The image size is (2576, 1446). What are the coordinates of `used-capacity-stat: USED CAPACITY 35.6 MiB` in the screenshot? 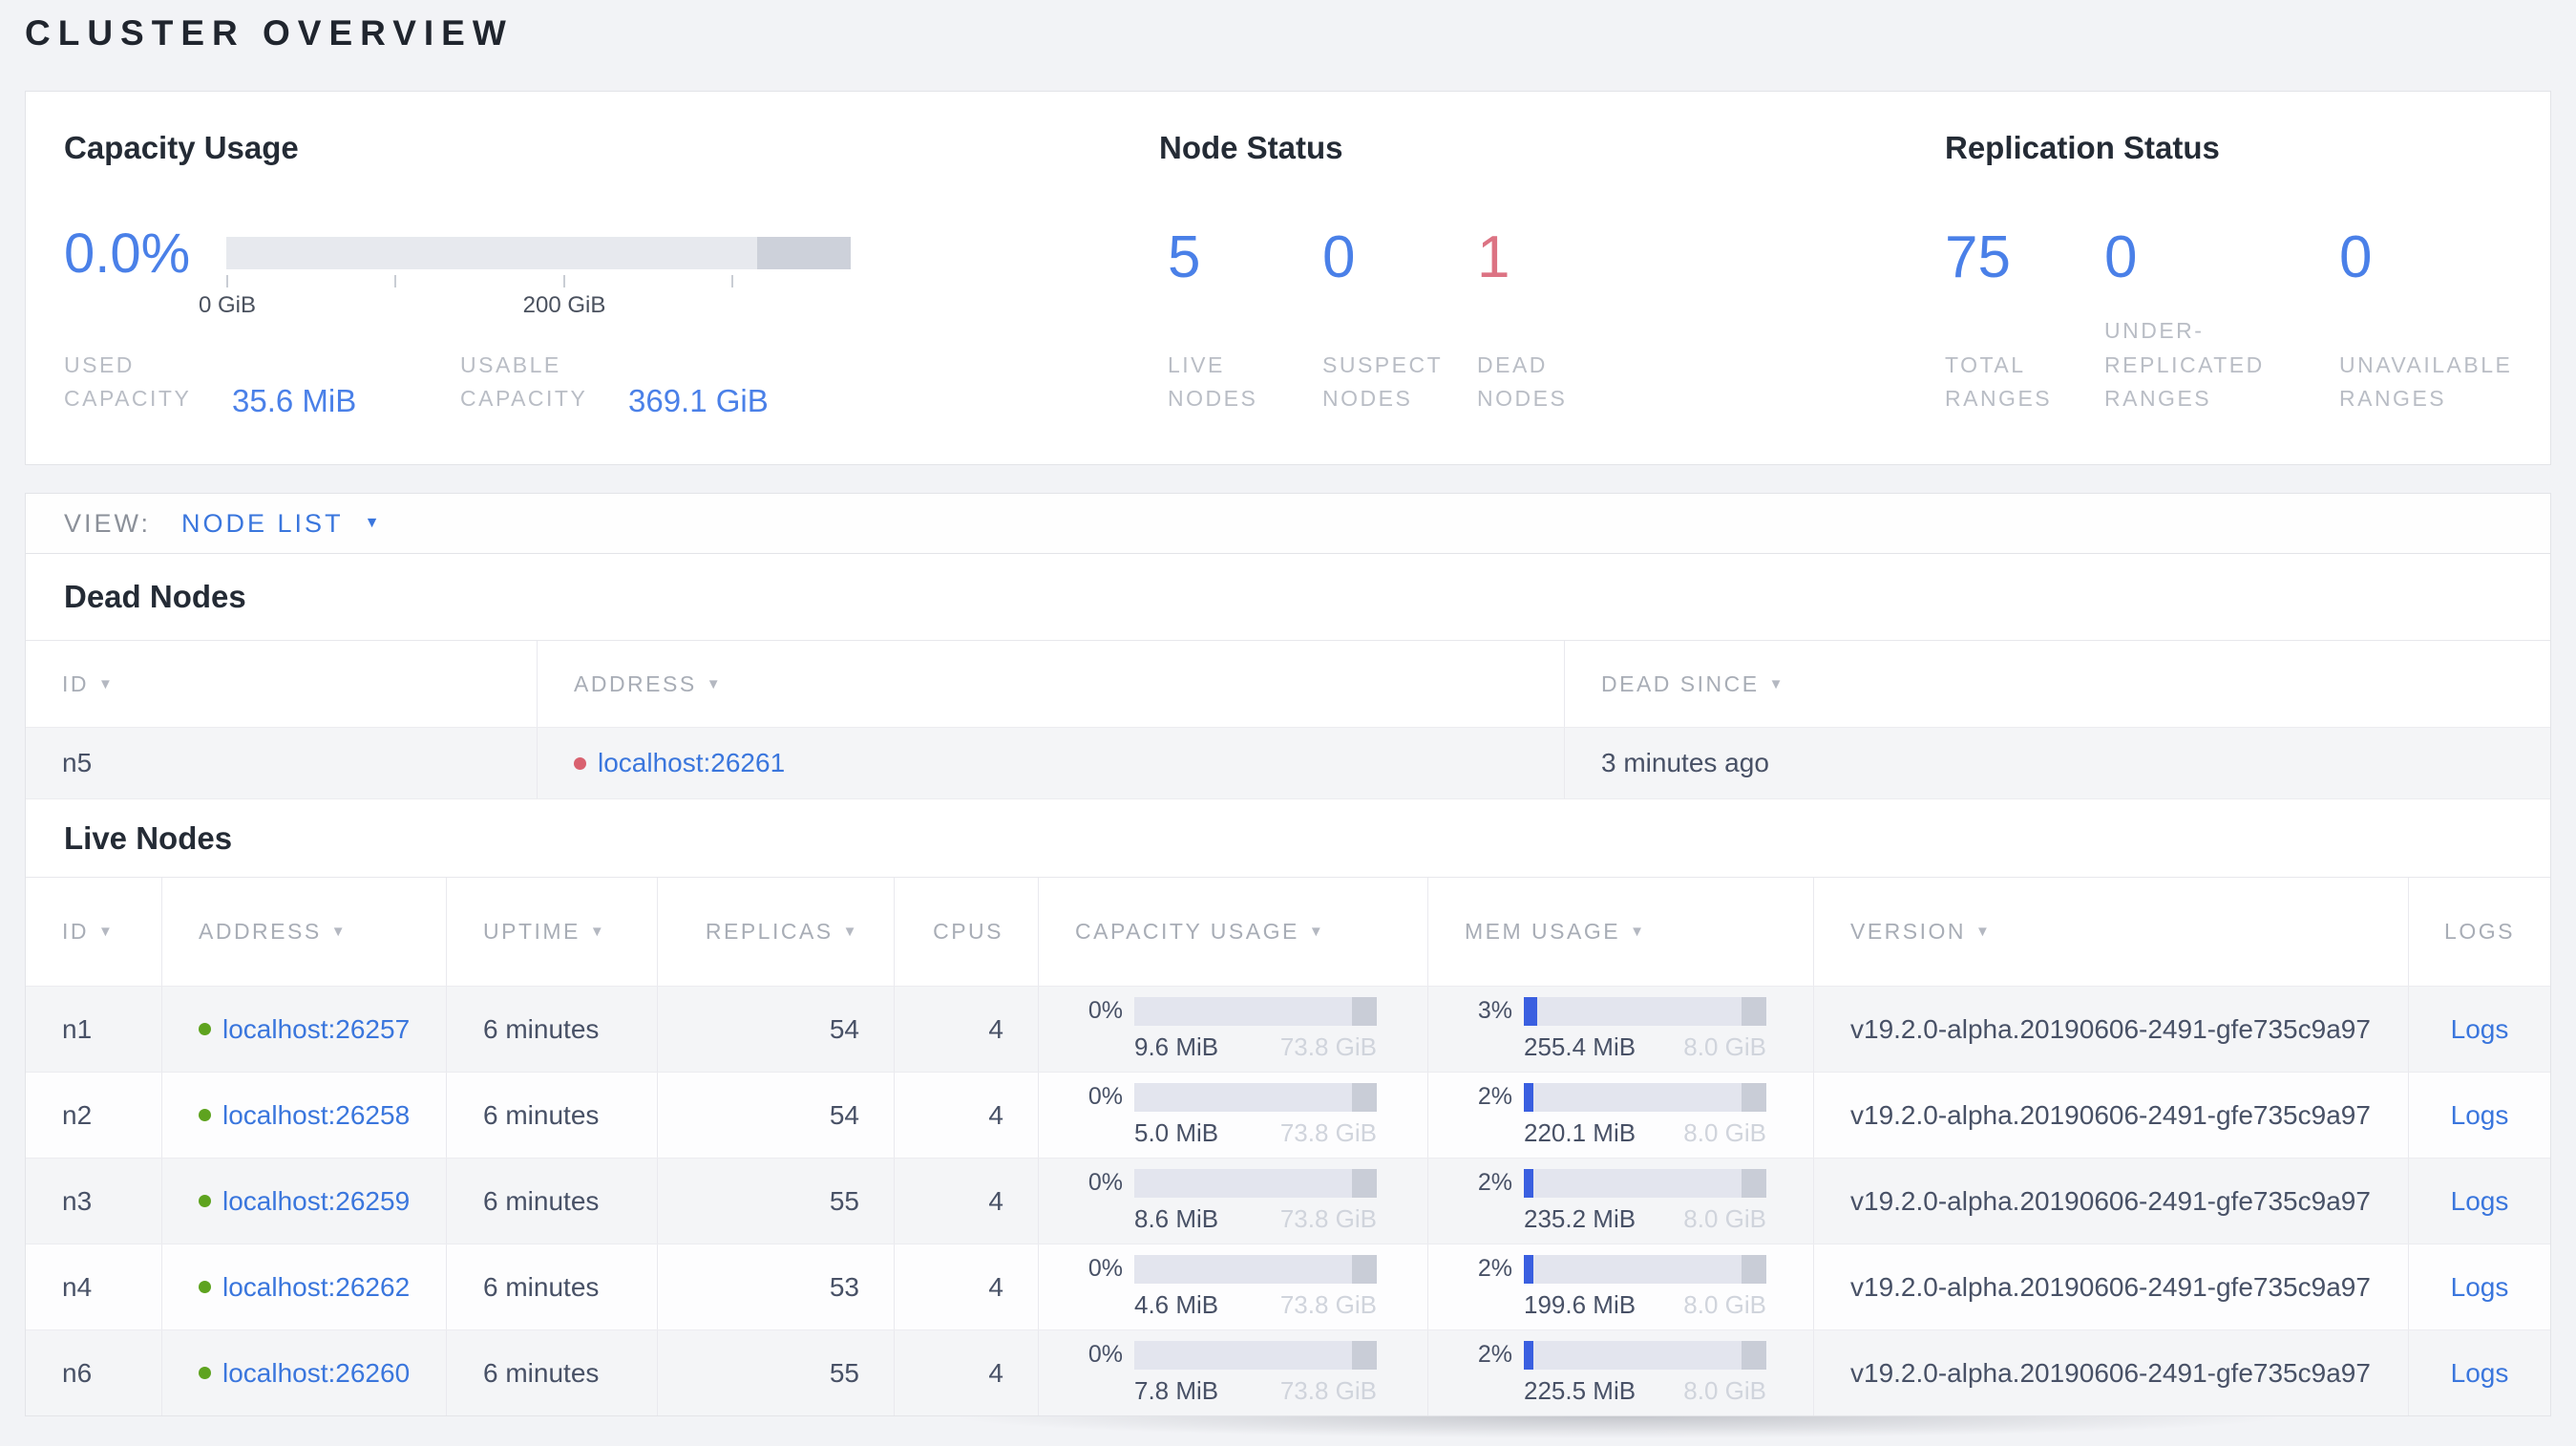 It's located at (210, 383).